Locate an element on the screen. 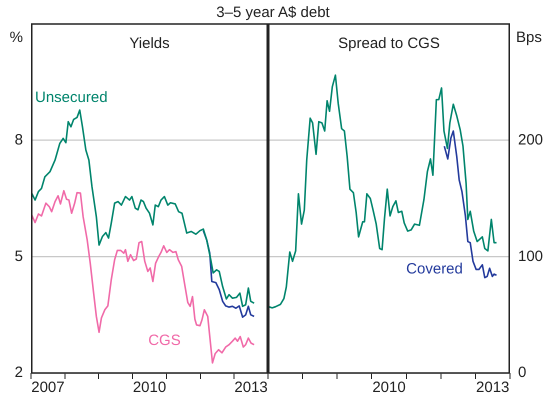 The height and width of the screenshot is (400, 546). series-label: CGS is located at coordinates (164, 341).